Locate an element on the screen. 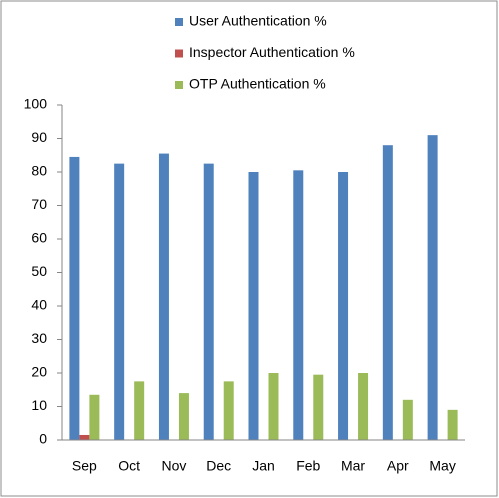 Image resolution: width=499 pixels, height=498 pixels. y-tick-label: 70 is located at coordinates (39, 204).